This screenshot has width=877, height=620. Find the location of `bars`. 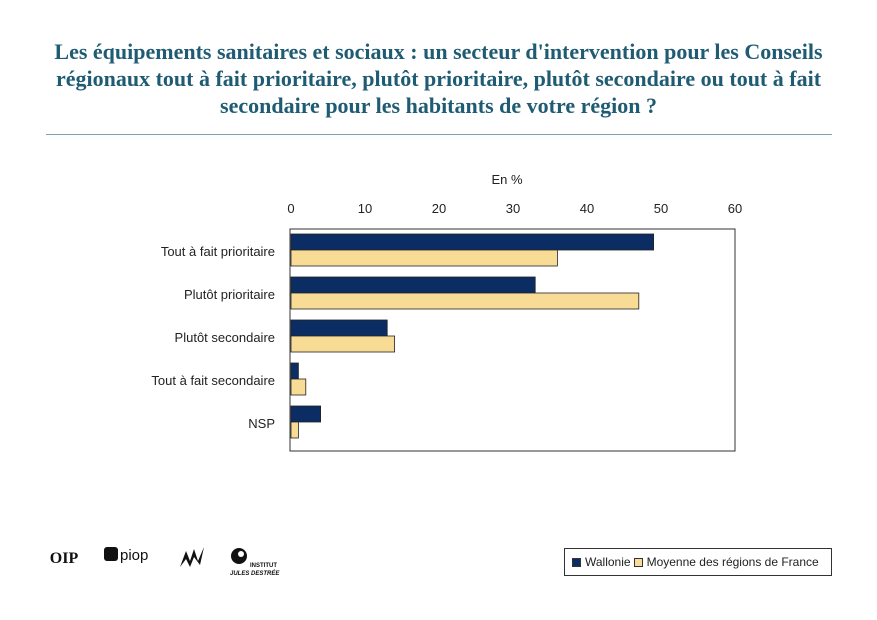

bars is located at coordinates (472, 336).